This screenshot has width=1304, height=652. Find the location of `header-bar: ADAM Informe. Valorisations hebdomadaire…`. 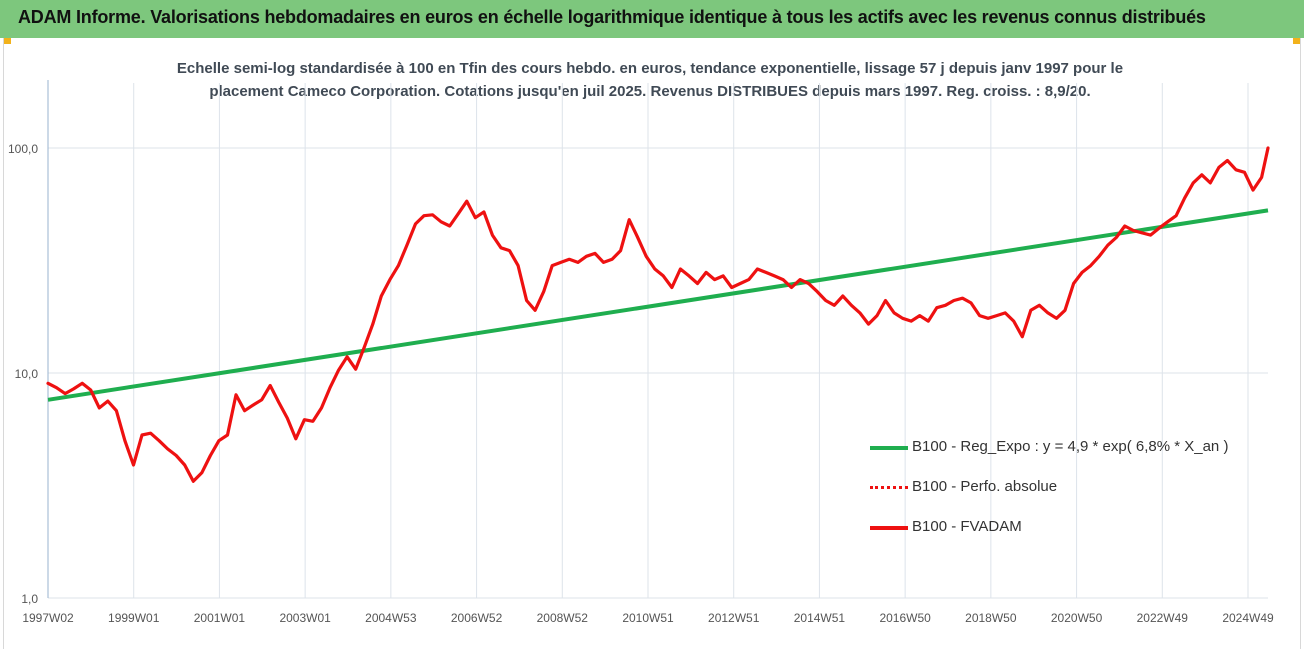

header-bar: ADAM Informe. Valorisations hebdomadaire… is located at coordinates (652, 19).